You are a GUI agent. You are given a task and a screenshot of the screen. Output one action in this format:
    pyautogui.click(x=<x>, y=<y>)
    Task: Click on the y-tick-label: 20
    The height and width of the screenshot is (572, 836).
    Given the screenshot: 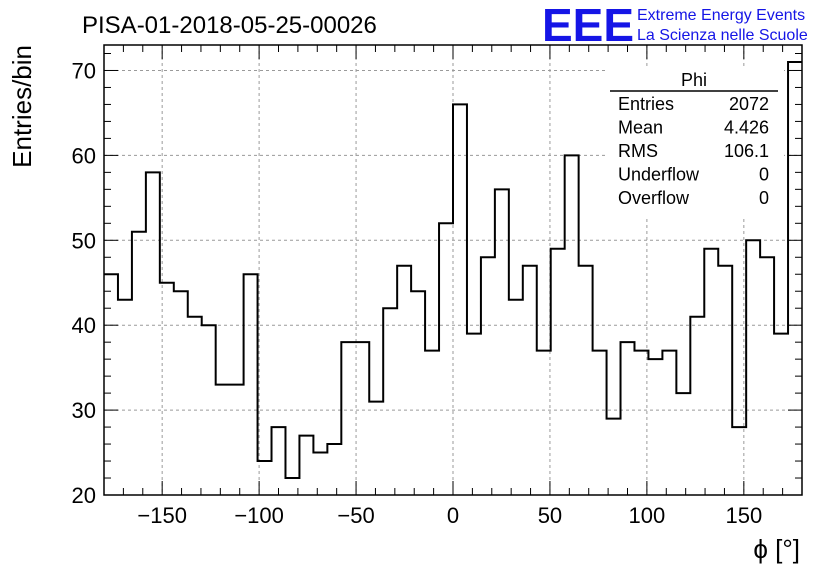 What is the action you would take?
    pyautogui.click(x=84, y=495)
    